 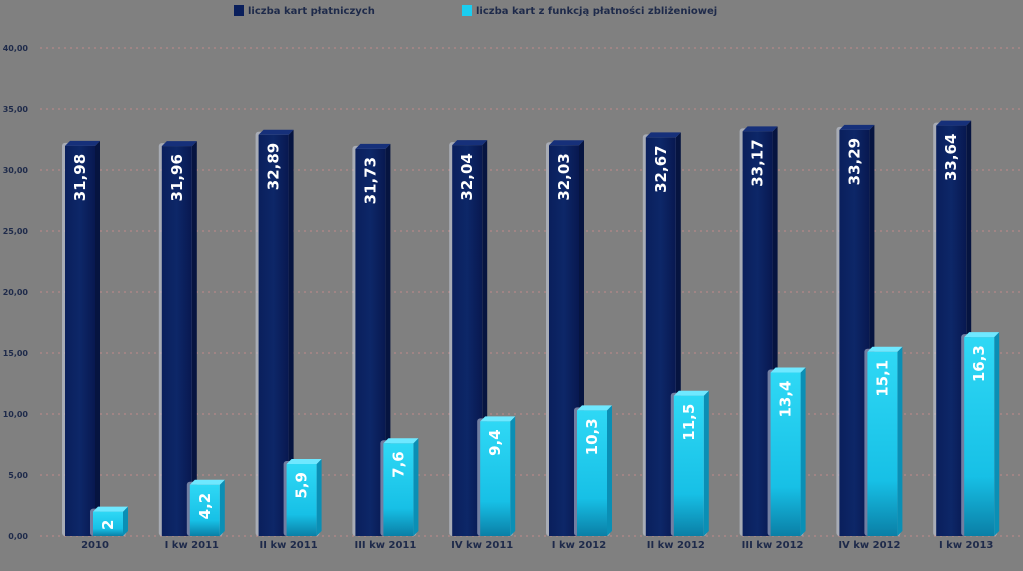 What do you see at coordinates (966, 545) in the screenshot?
I see `x-tick-label: I kw 2013` at bounding box center [966, 545].